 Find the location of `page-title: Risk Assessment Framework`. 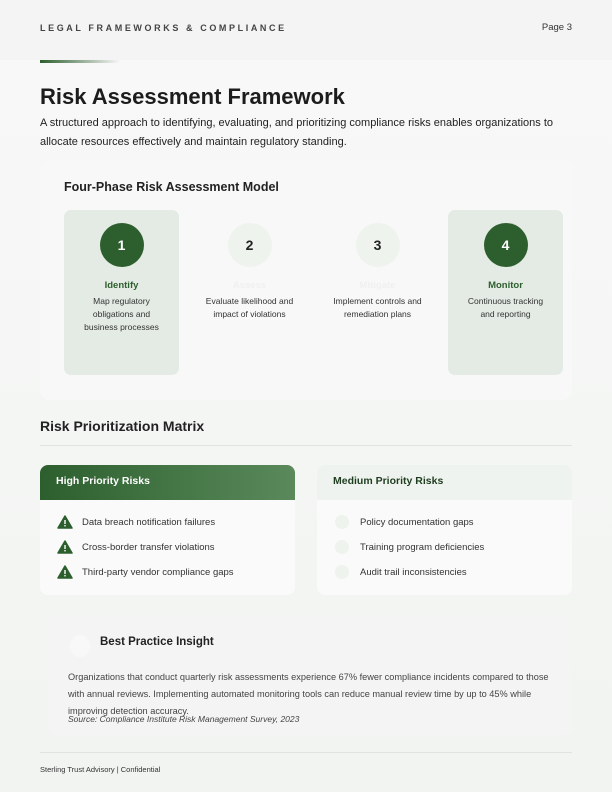

page-title: Risk Assessment Framework is located at coordinates (192, 96).